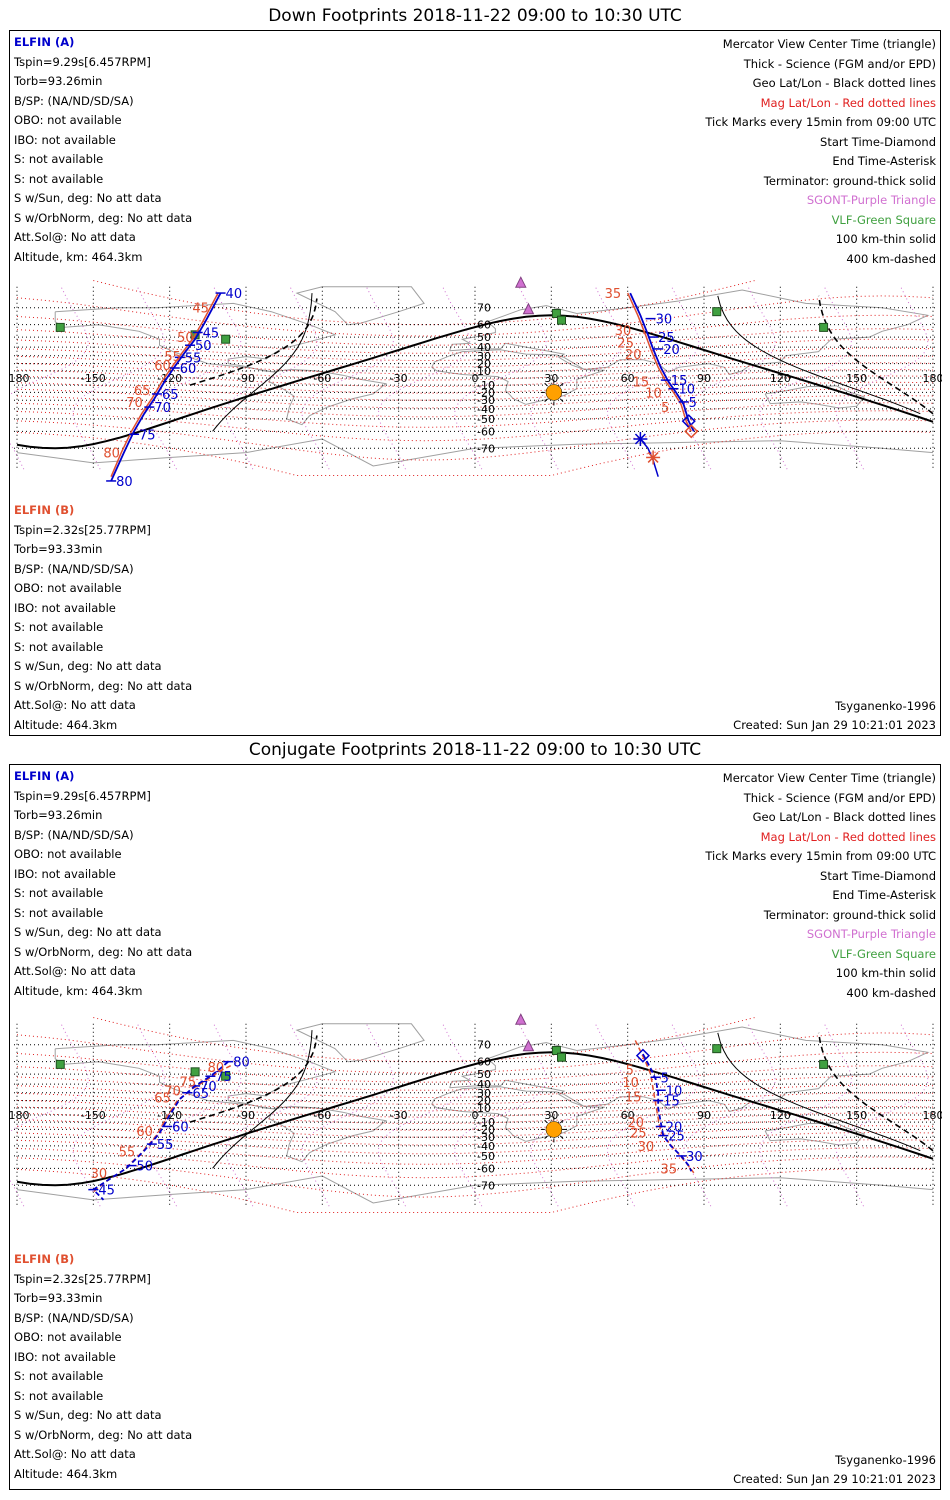 This screenshot has width=950, height=1500. What do you see at coordinates (58, 549) in the screenshot?
I see `elfin-b-line: Torb=93.33min` at bounding box center [58, 549].